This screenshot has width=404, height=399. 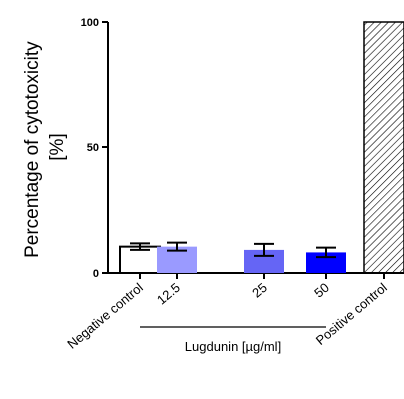 I want to click on x-tick-label-50: 50, so click(x=321, y=290).